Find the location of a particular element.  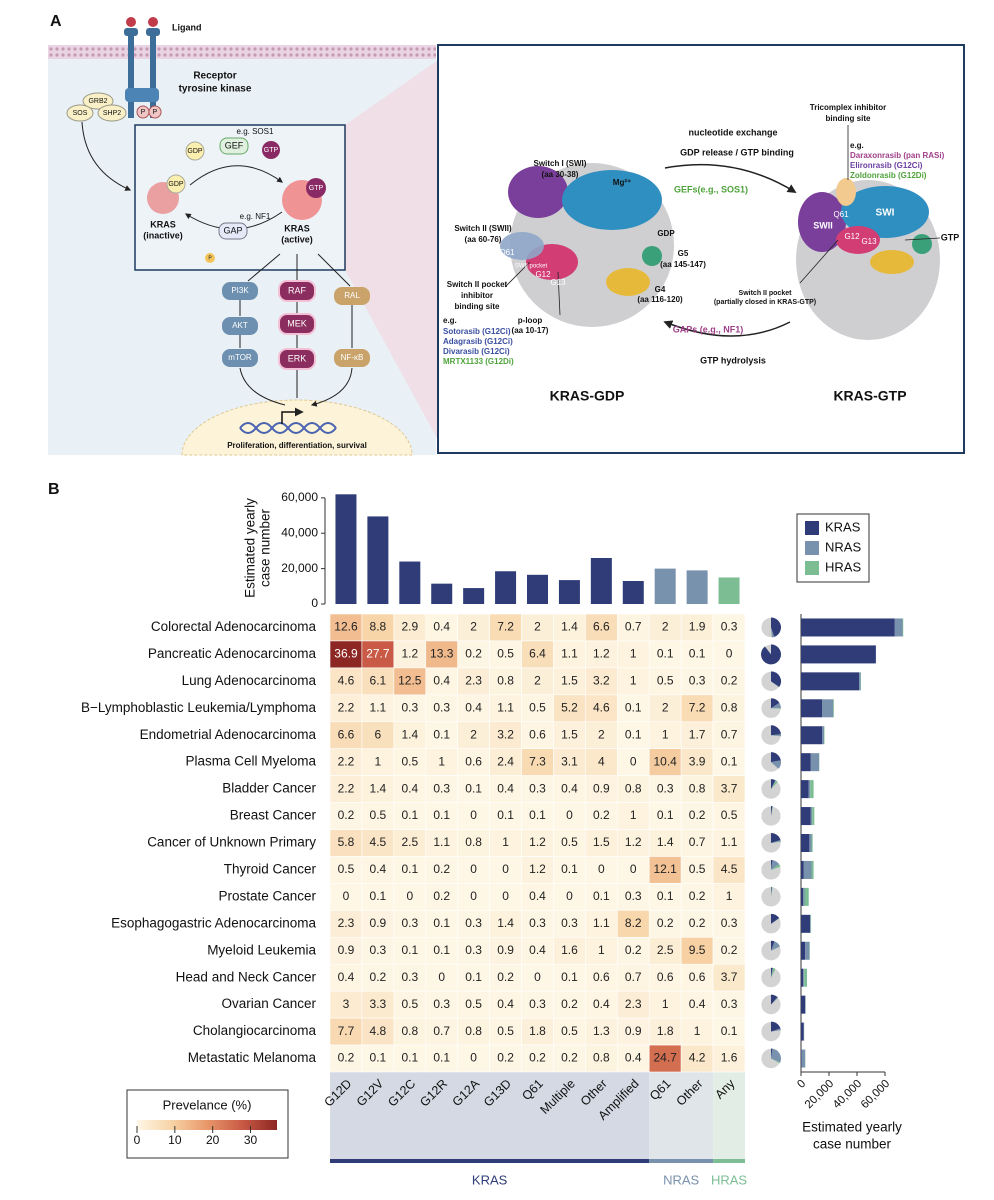

label: e.g. NF1 is located at coordinates (255, 216).